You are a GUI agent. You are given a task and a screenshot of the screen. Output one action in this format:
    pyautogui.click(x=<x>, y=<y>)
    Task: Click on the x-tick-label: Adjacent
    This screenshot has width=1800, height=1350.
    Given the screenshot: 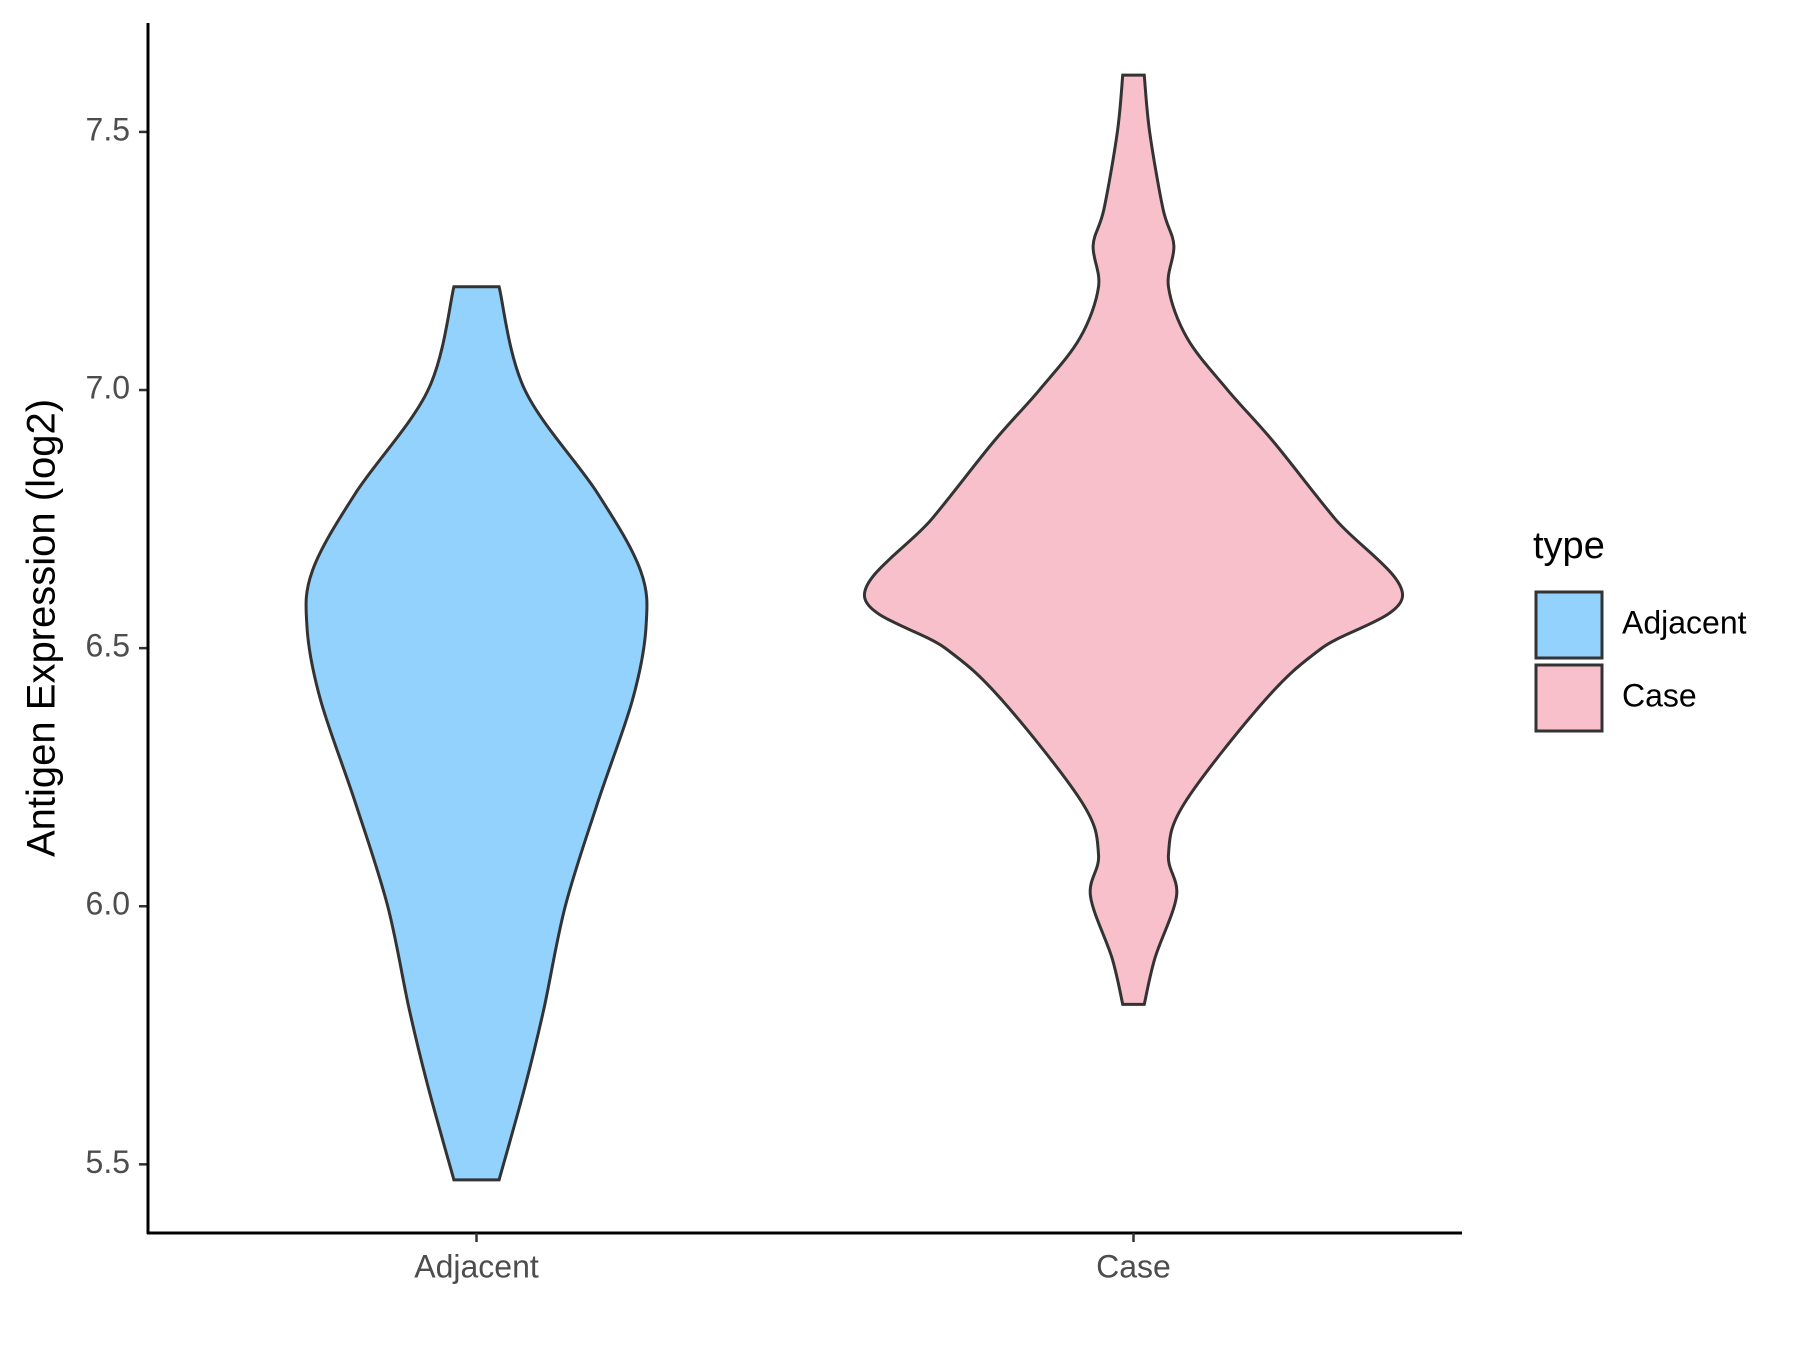 What is the action you would take?
    pyautogui.click(x=476, y=1266)
    